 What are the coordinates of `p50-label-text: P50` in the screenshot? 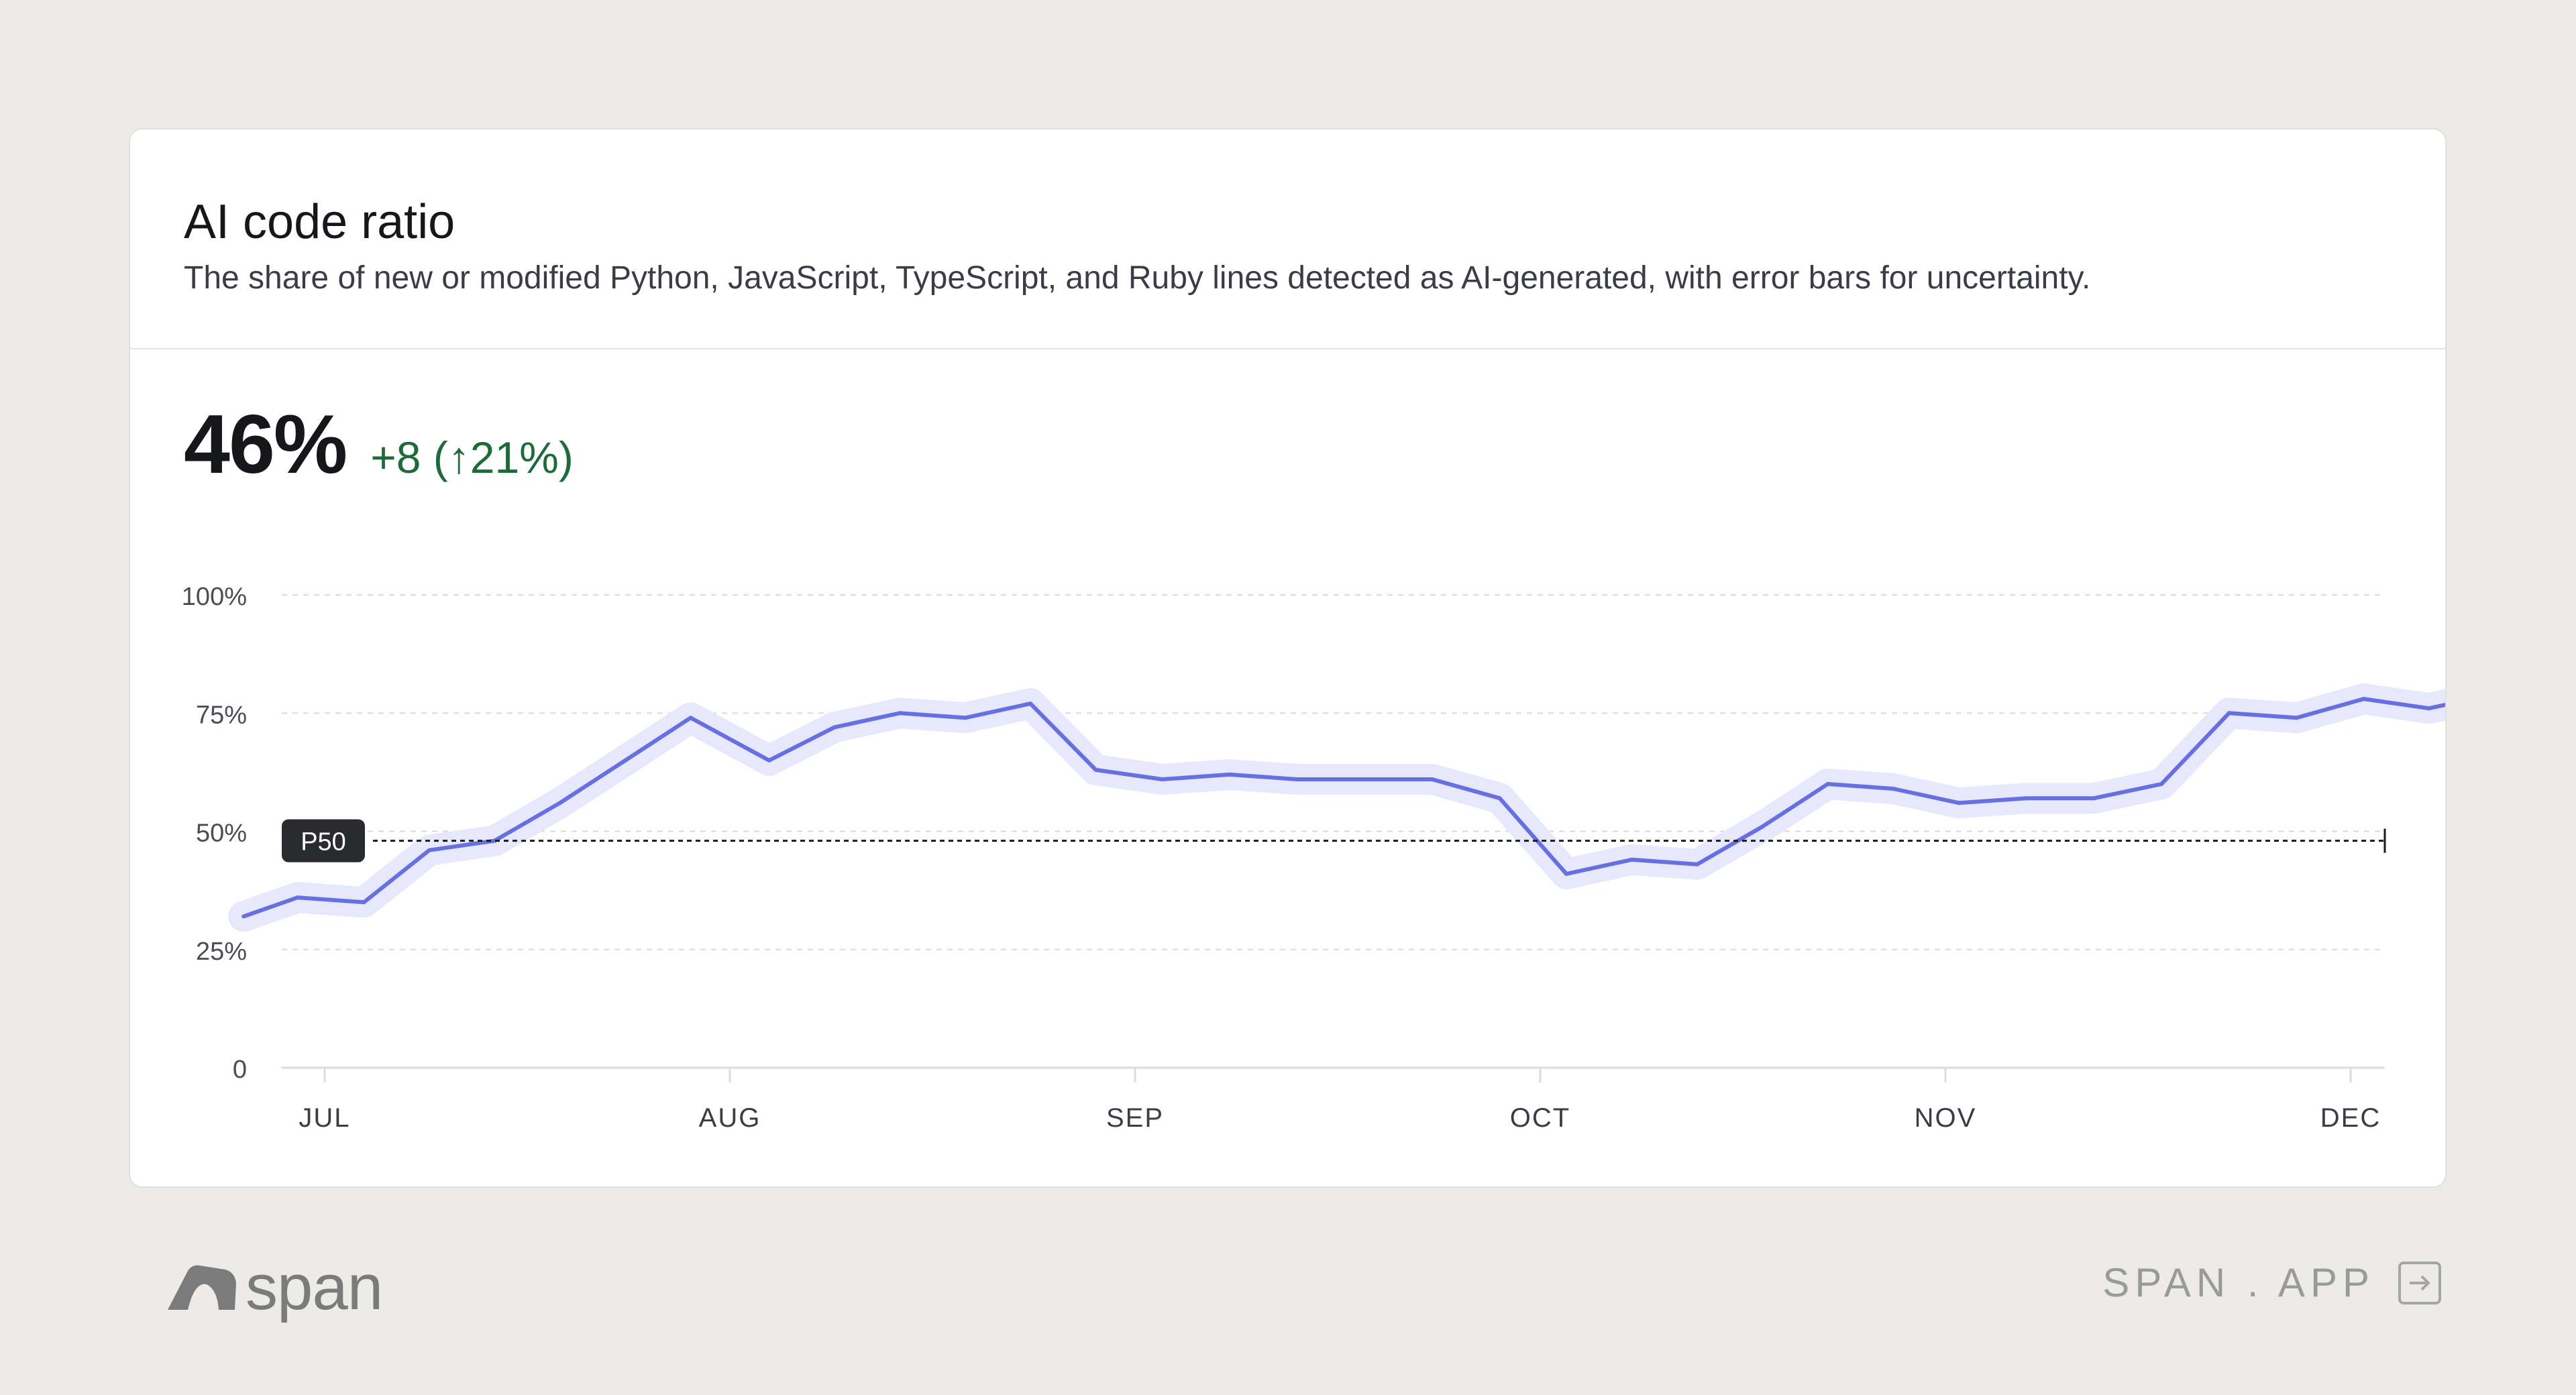 It's located at (323, 842).